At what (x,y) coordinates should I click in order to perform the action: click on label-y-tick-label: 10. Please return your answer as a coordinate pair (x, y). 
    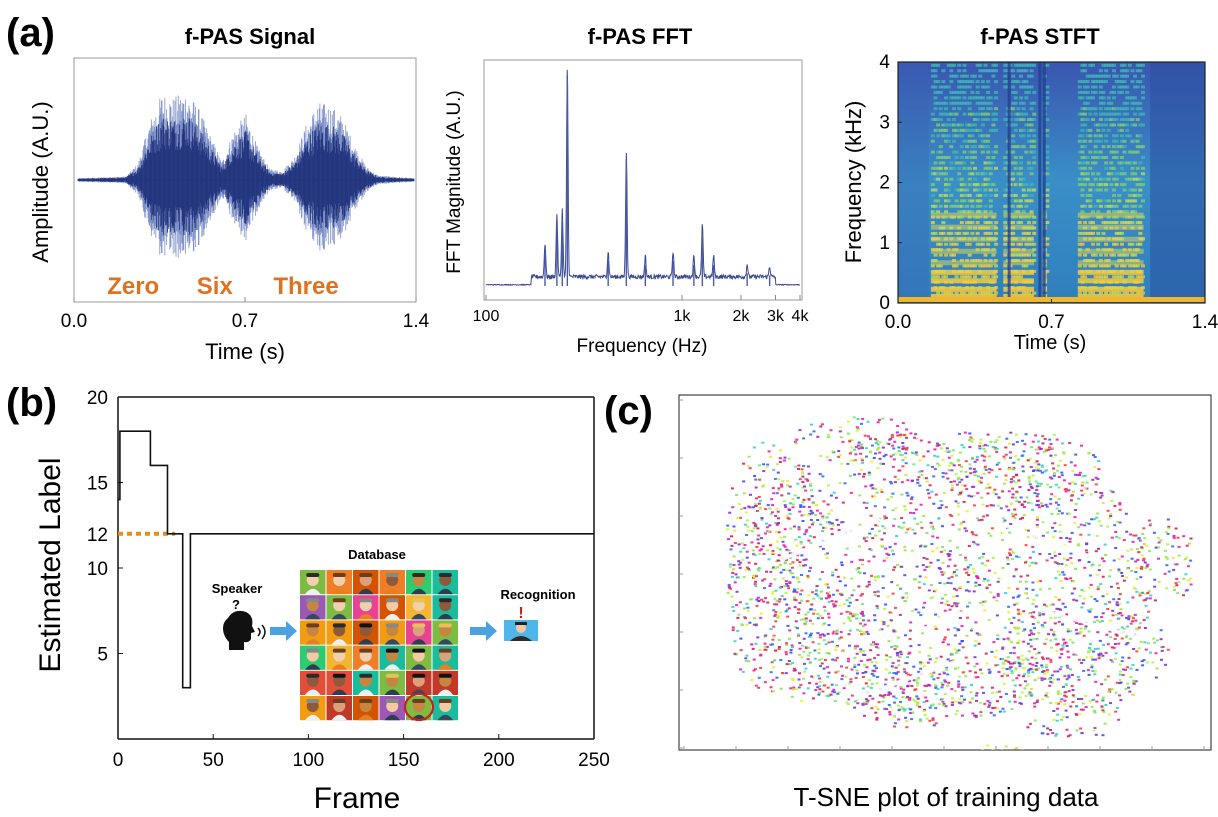
    Looking at the image, I should click on (97, 569).